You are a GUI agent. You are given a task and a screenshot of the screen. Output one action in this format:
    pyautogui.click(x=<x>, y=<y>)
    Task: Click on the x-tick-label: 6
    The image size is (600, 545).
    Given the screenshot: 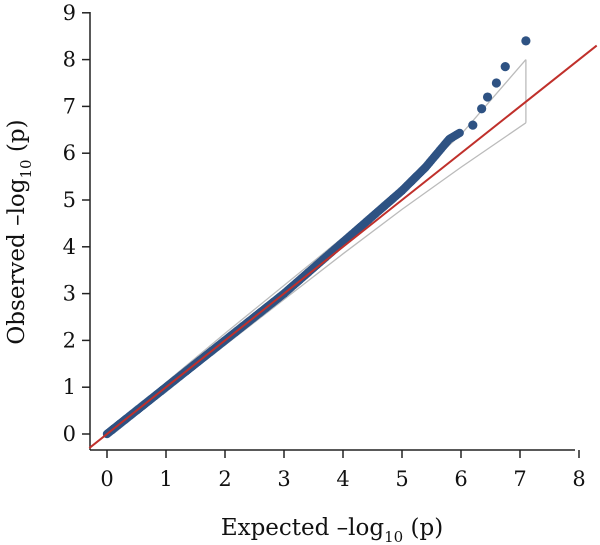 What is the action you would take?
    pyautogui.click(x=460, y=479)
    